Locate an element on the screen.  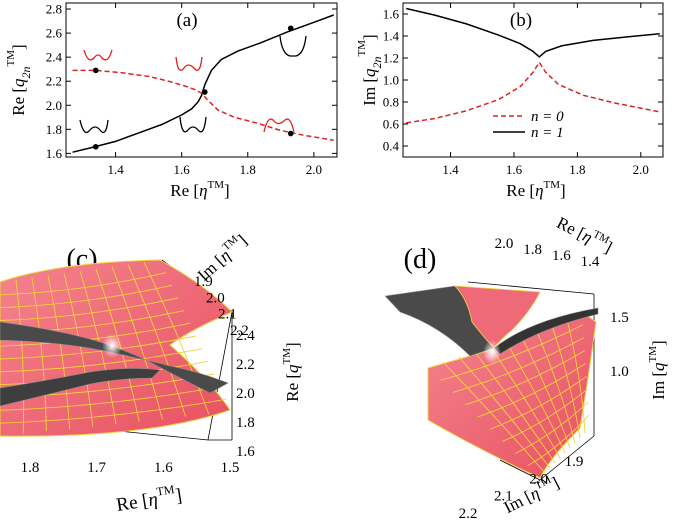
panel-a-ylabel: Re [q2nTM] is located at coordinates (19, 79).